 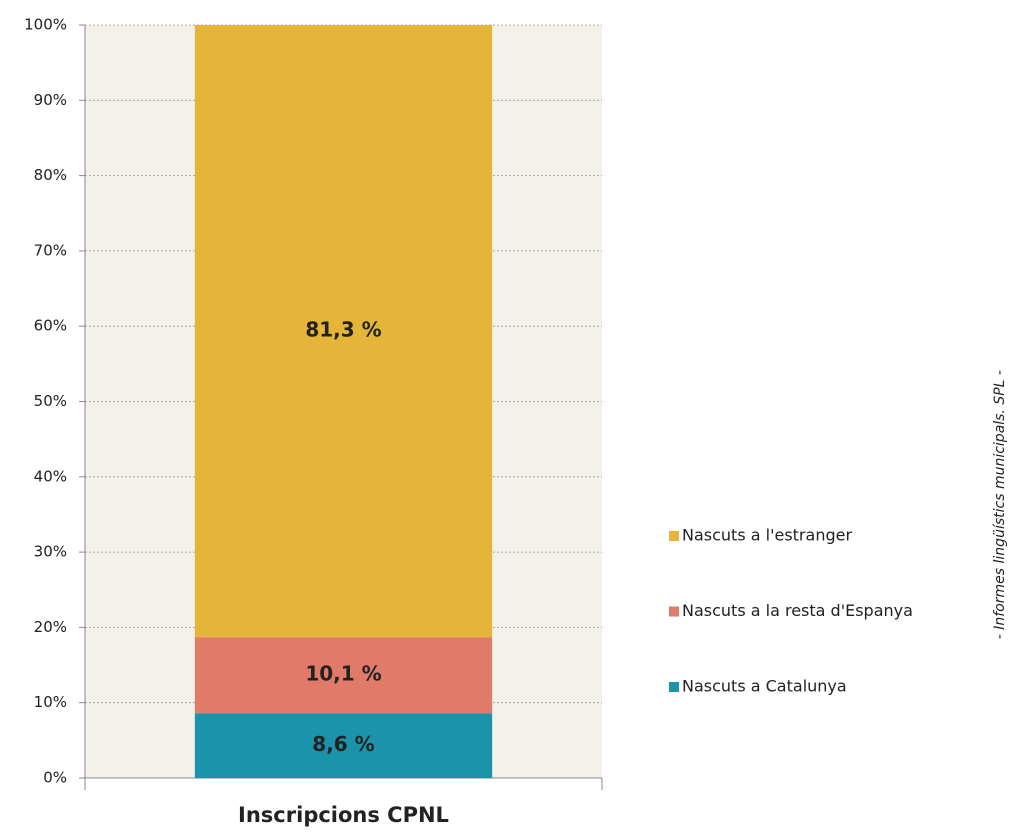 I want to click on source: - Informes lingüístics municipals. SPL -, so click(x=1000, y=504).